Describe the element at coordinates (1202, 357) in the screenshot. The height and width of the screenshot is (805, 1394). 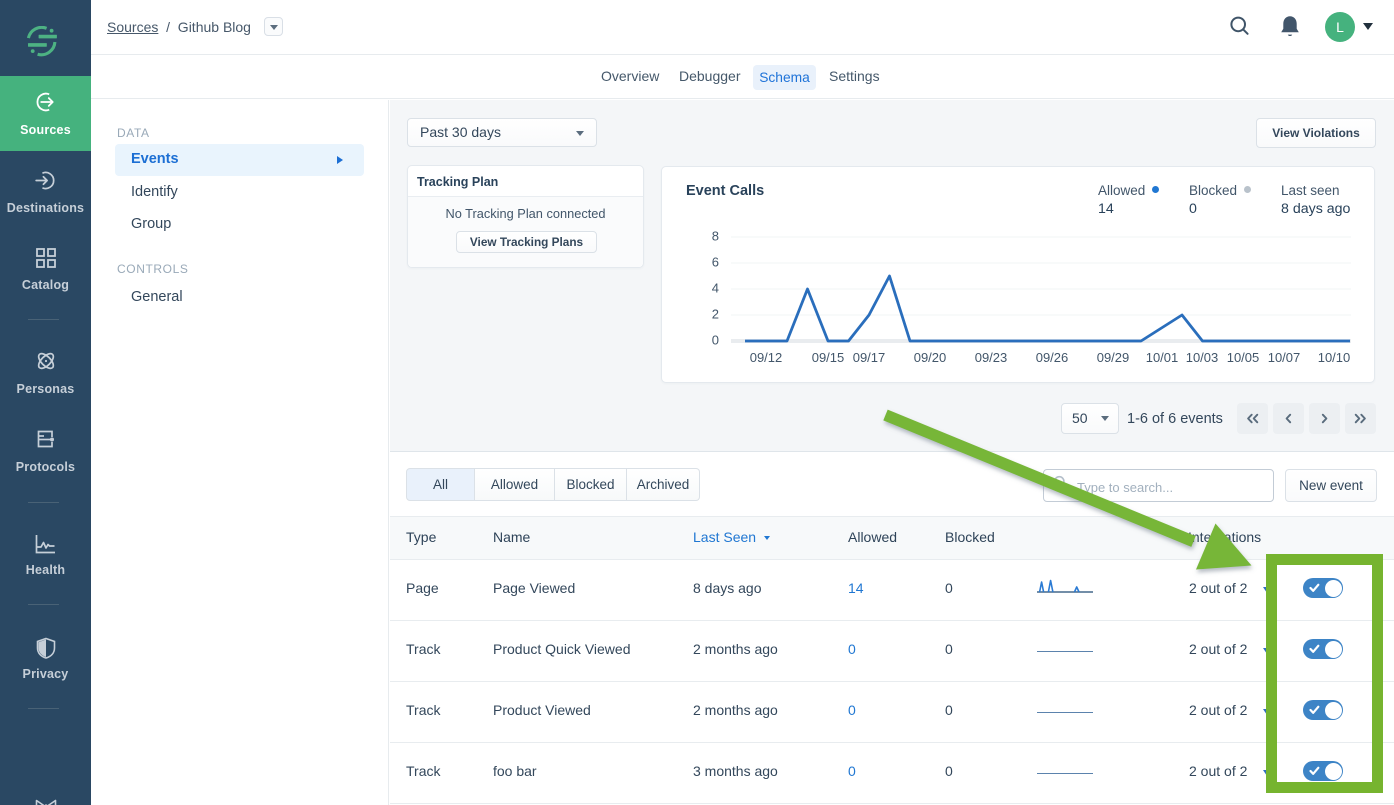
I see `svg-text: 10/03` at that location.